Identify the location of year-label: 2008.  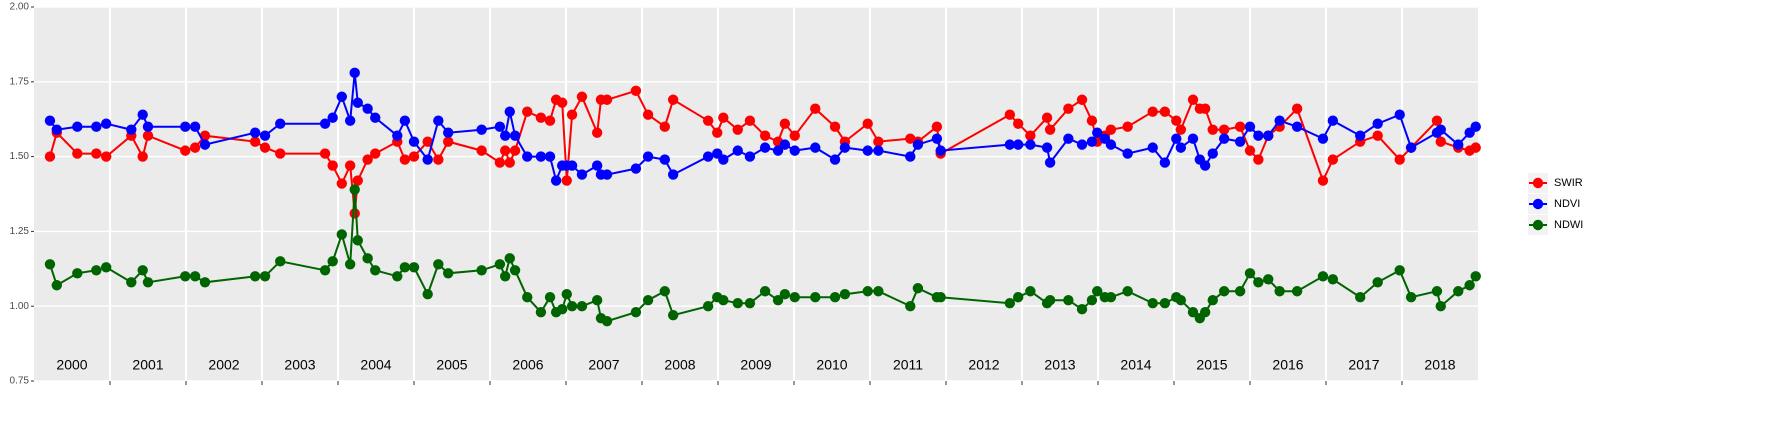
(679, 365).